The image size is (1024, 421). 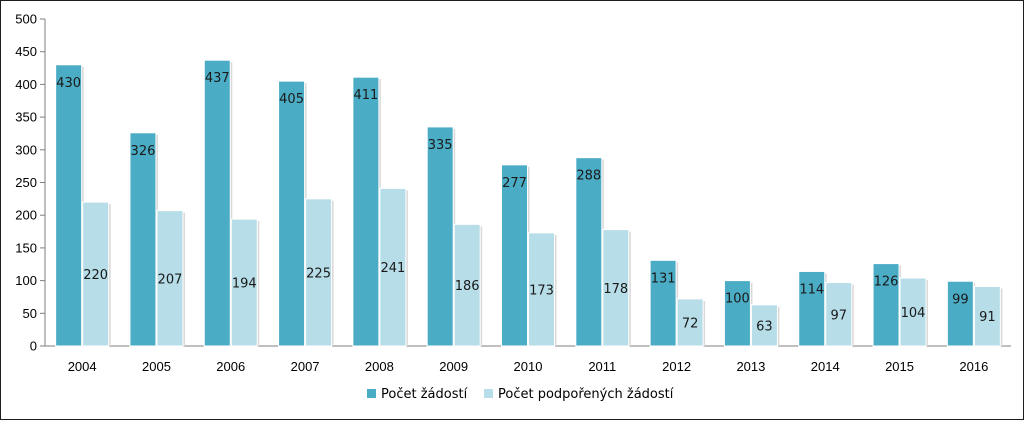 What do you see at coordinates (737, 299) in the screenshot?
I see `data-label-pocet-zadosti: 100` at bounding box center [737, 299].